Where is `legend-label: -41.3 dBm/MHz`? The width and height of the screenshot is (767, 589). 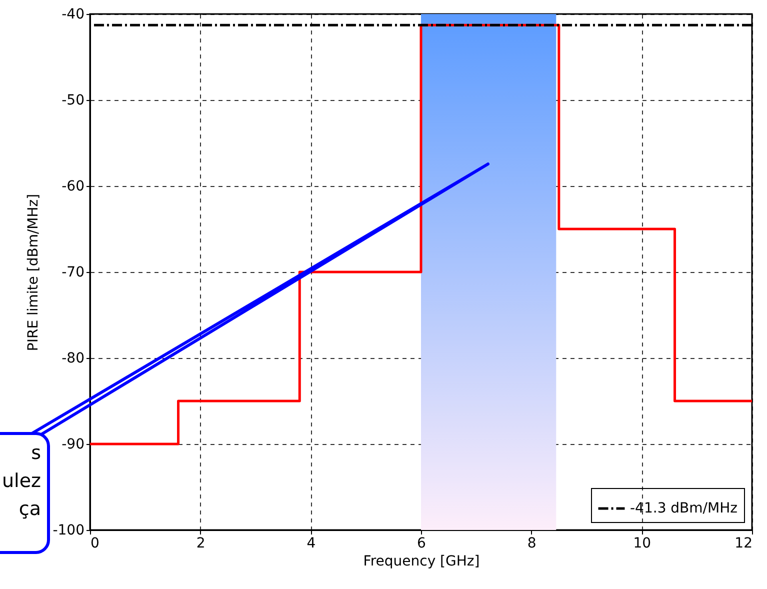 legend-label: -41.3 dBm/MHz is located at coordinates (684, 508).